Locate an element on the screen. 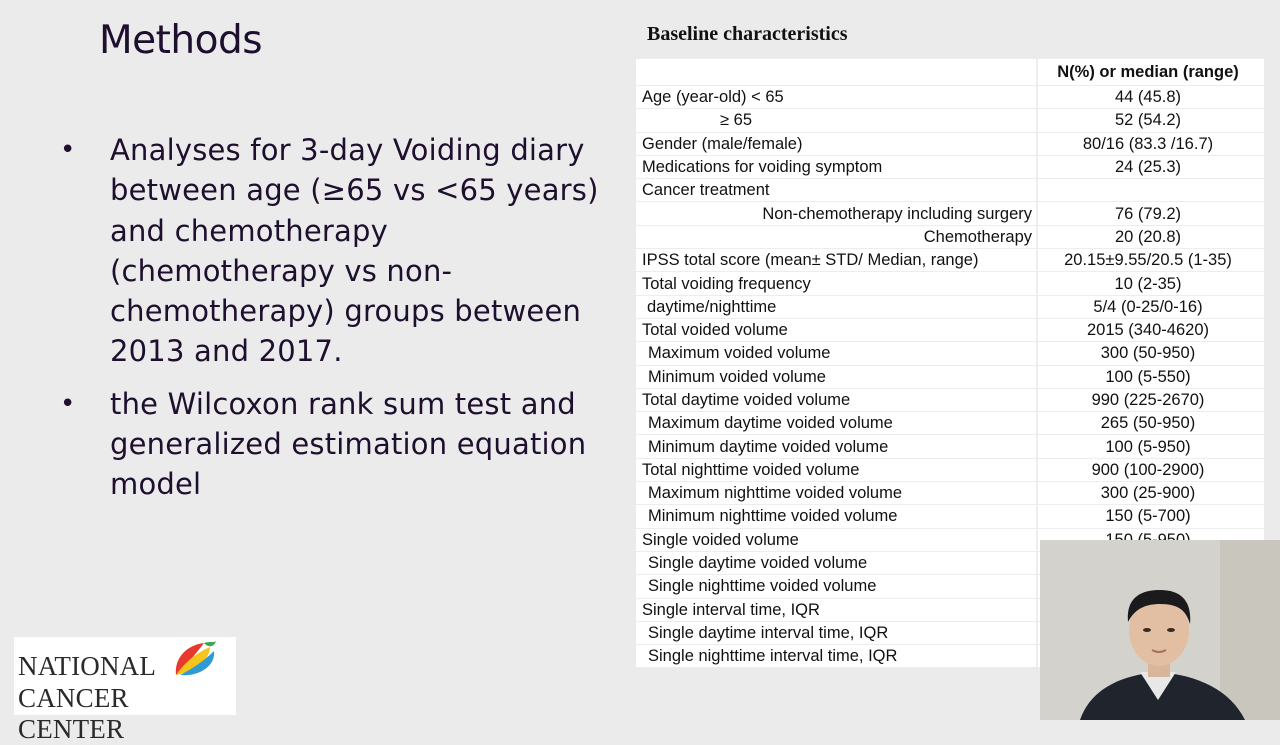  table-row-value: 80/16 (83.3 /16.7) is located at coordinates (1147, 143).